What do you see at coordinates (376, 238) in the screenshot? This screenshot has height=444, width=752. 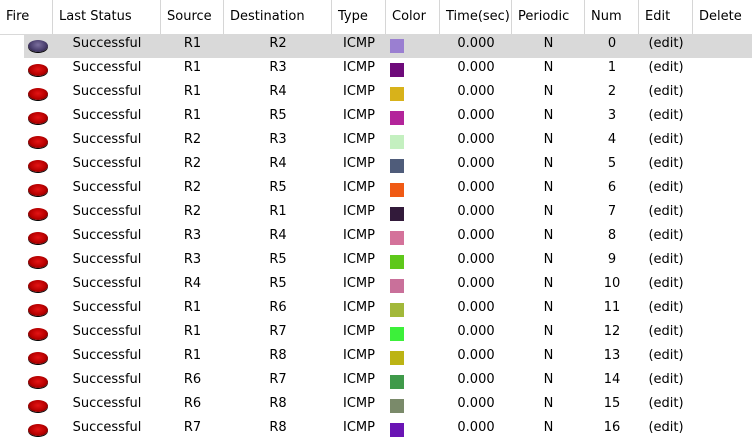 I see `table-row: Successful R3 R4 ICMP 0.000 N 8 (edit)` at bounding box center [376, 238].